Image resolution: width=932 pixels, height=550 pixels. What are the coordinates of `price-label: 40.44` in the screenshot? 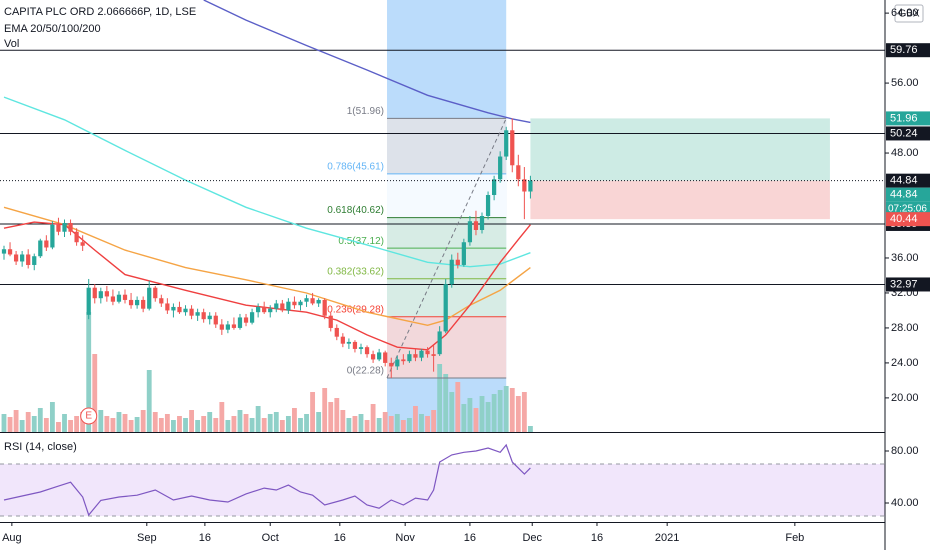 It's located at (904, 219).